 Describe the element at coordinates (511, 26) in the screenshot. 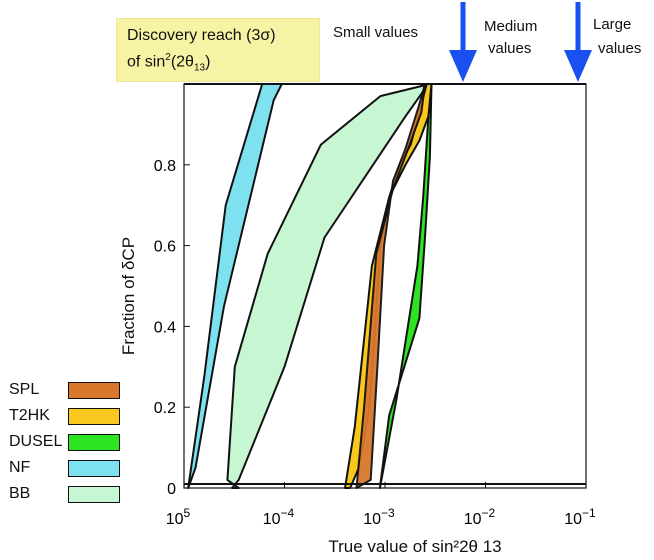

I see `medium-values-label-line1: Medium` at that location.